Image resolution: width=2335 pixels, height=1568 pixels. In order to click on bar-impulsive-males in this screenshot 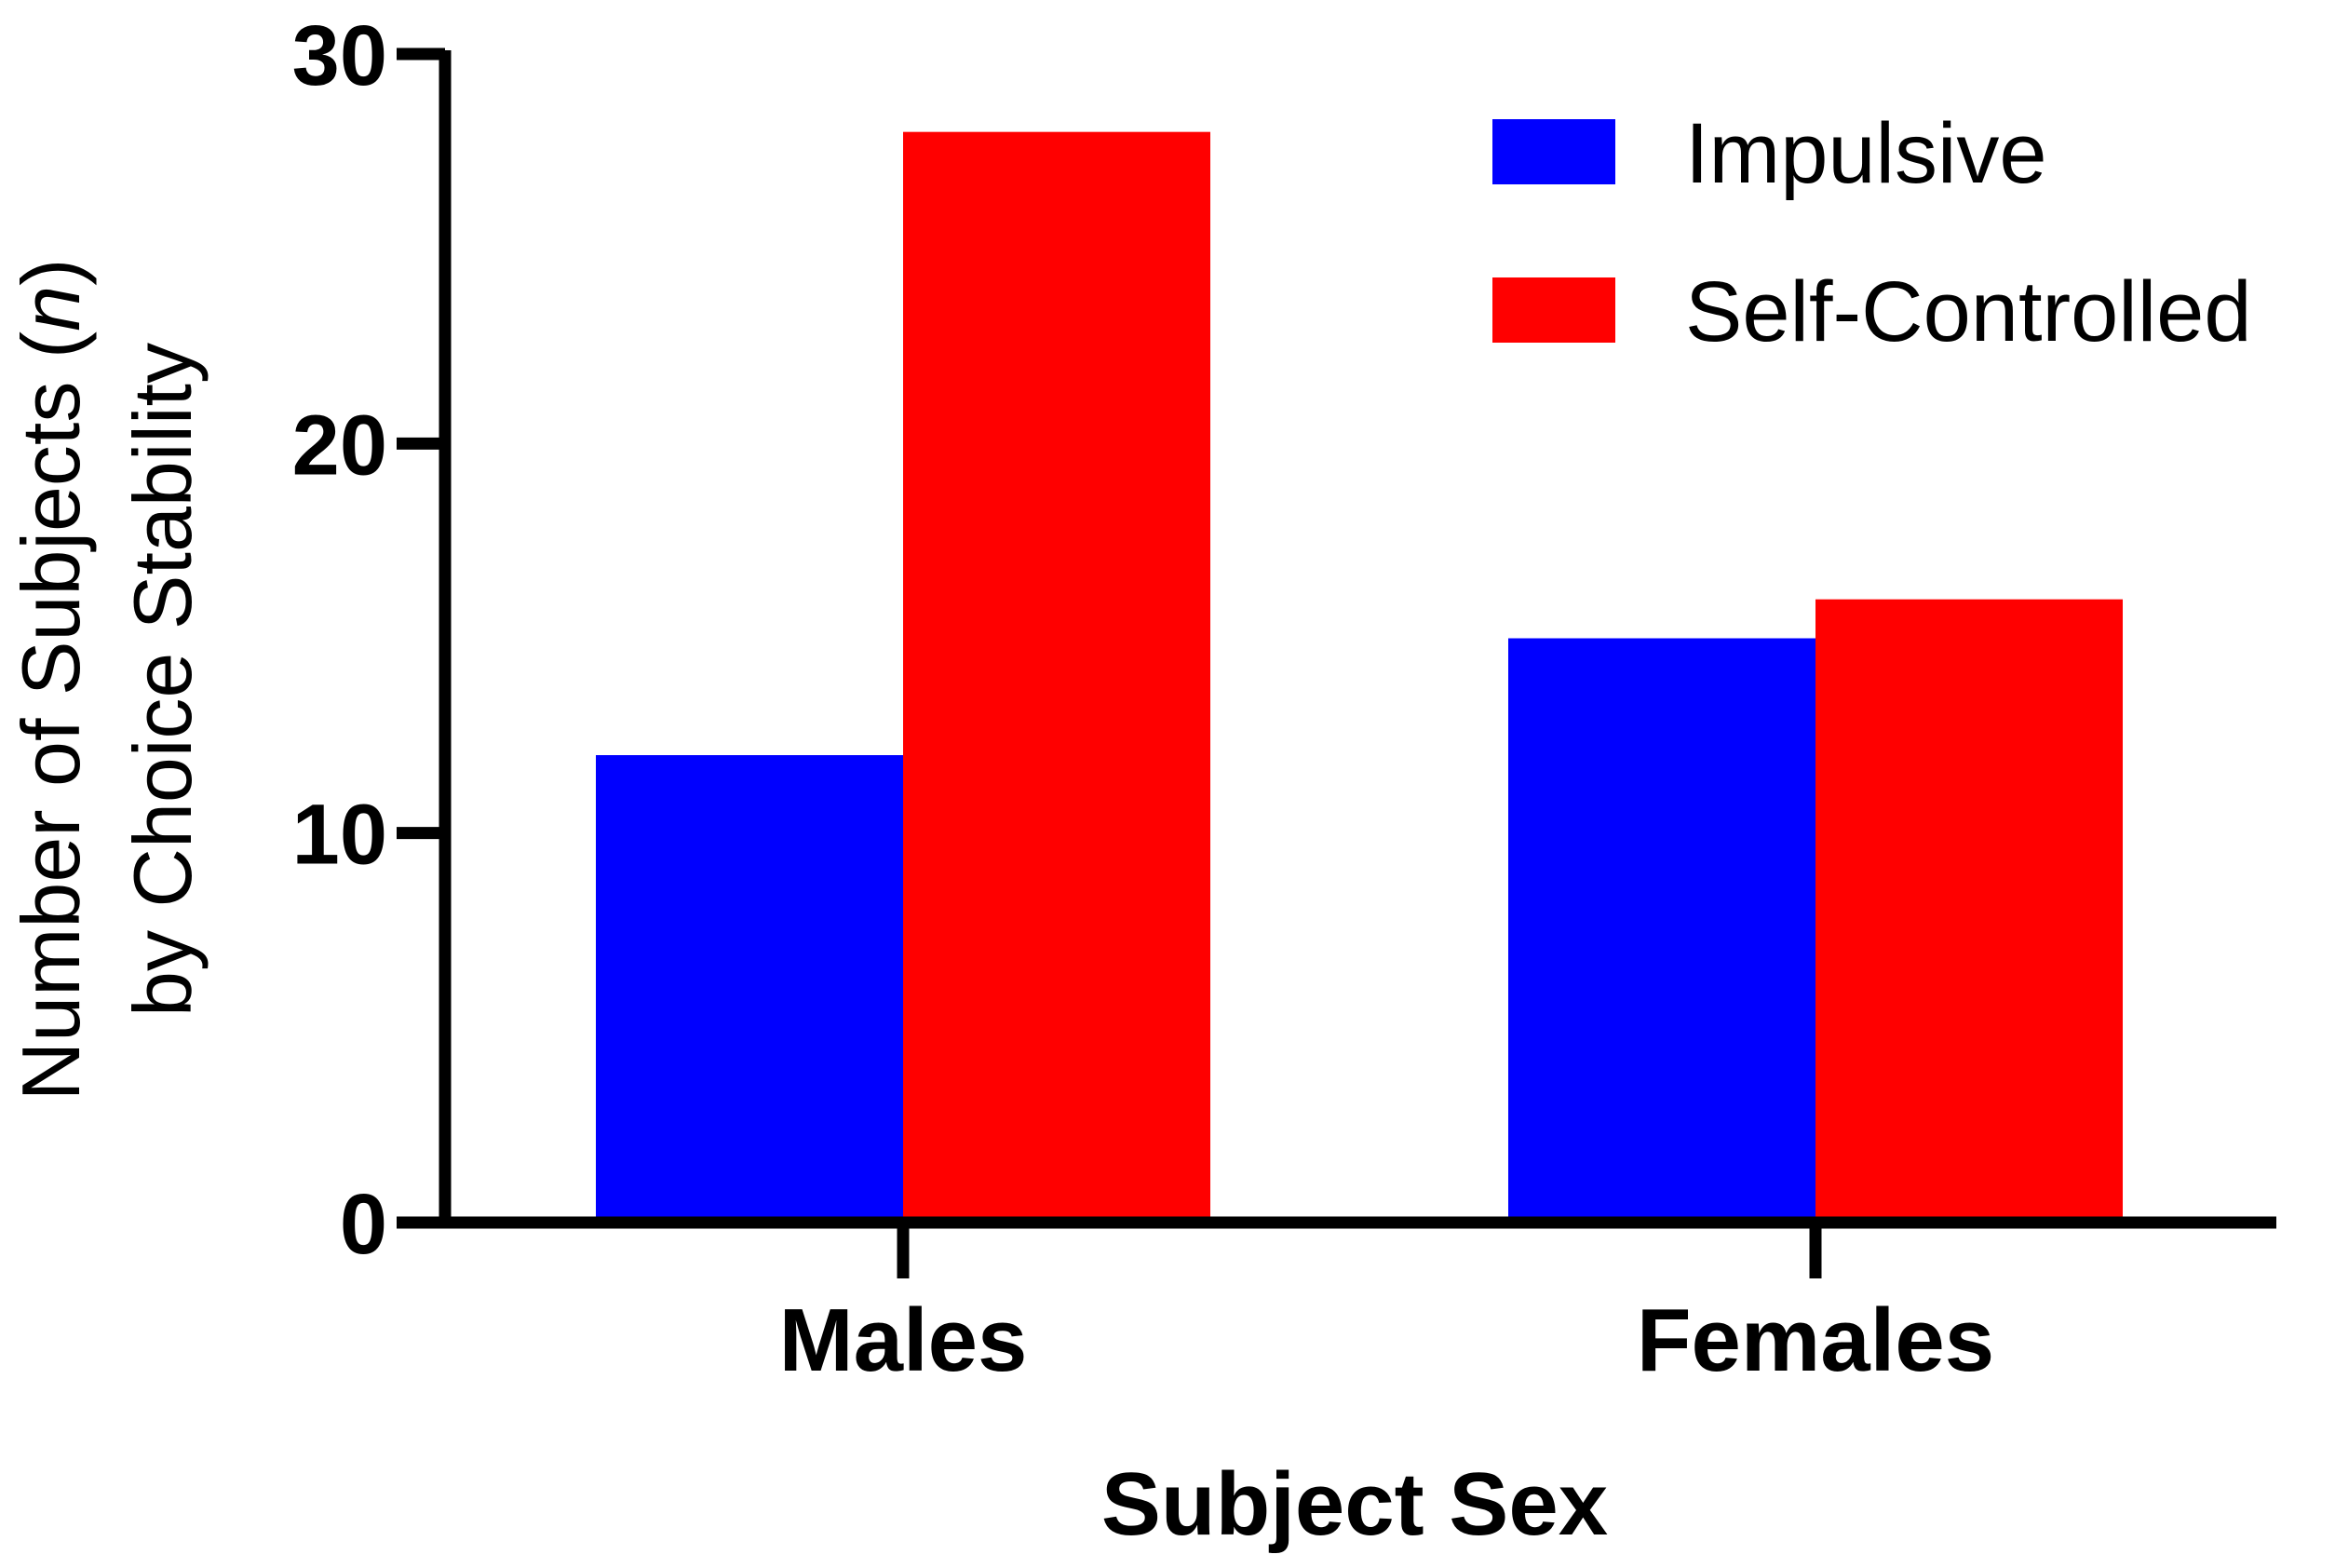, I will do `click(749, 989)`.